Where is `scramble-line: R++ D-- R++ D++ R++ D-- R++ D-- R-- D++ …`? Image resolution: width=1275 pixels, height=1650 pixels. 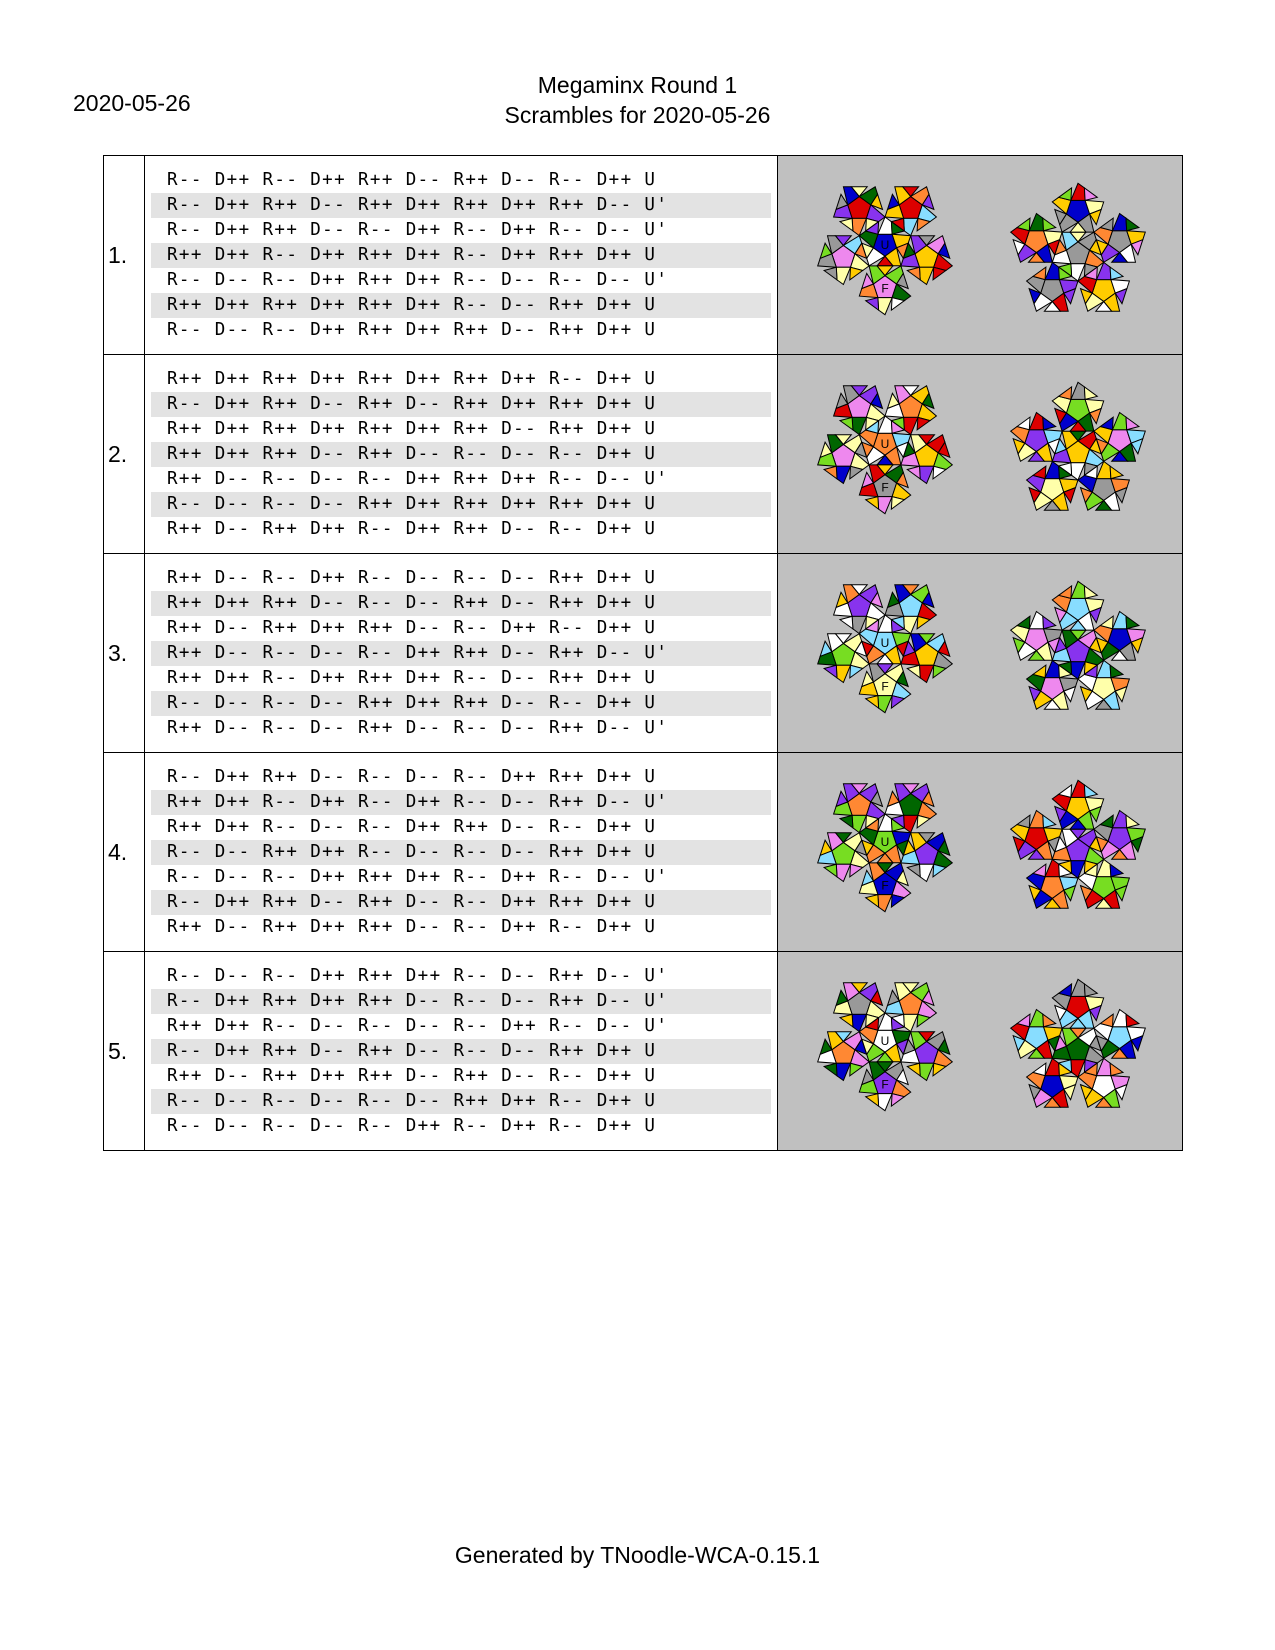
scramble-line: R++ D-- R++ D++ R++ D-- R++ D-- R-- D++ … is located at coordinates (412, 1075).